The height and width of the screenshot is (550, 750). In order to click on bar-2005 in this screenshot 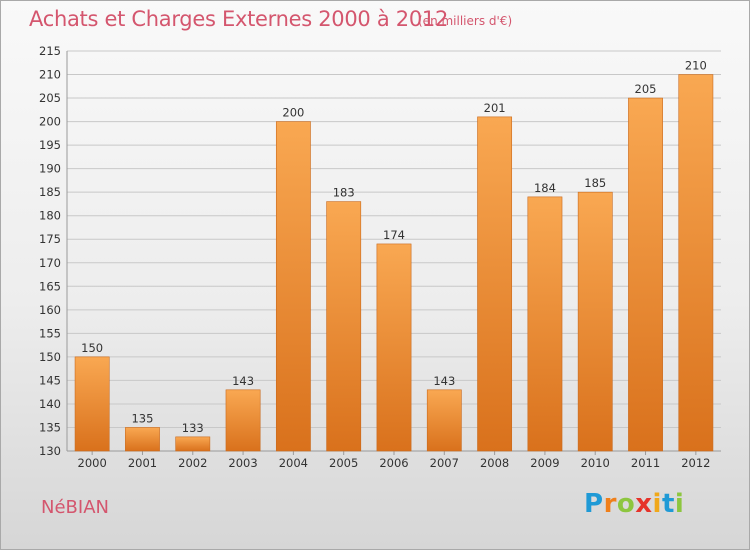, I will do `click(344, 326)`.